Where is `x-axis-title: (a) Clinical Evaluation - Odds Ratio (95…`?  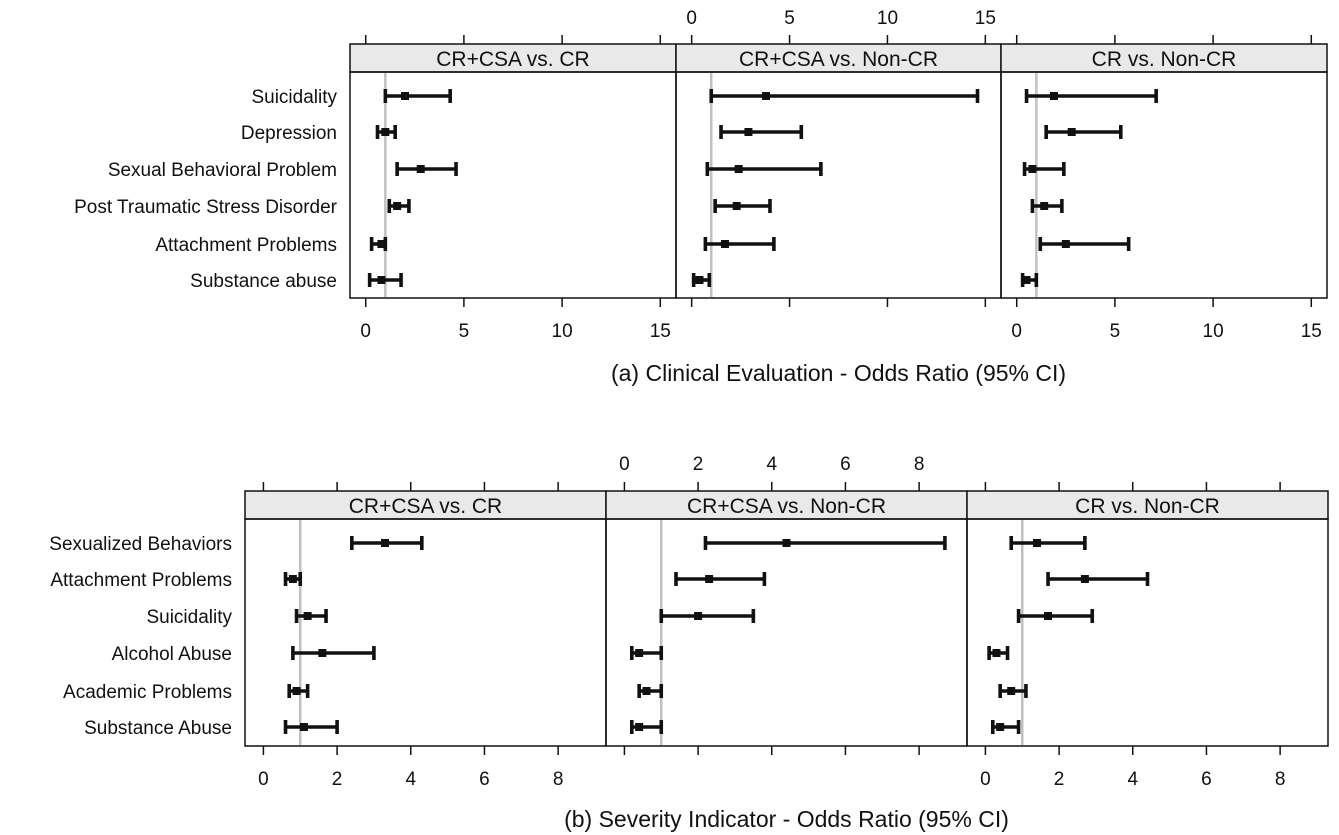
x-axis-title: (a) Clinical Evaluation - Odds Ratio (95… is located at coordinates (838, 373).